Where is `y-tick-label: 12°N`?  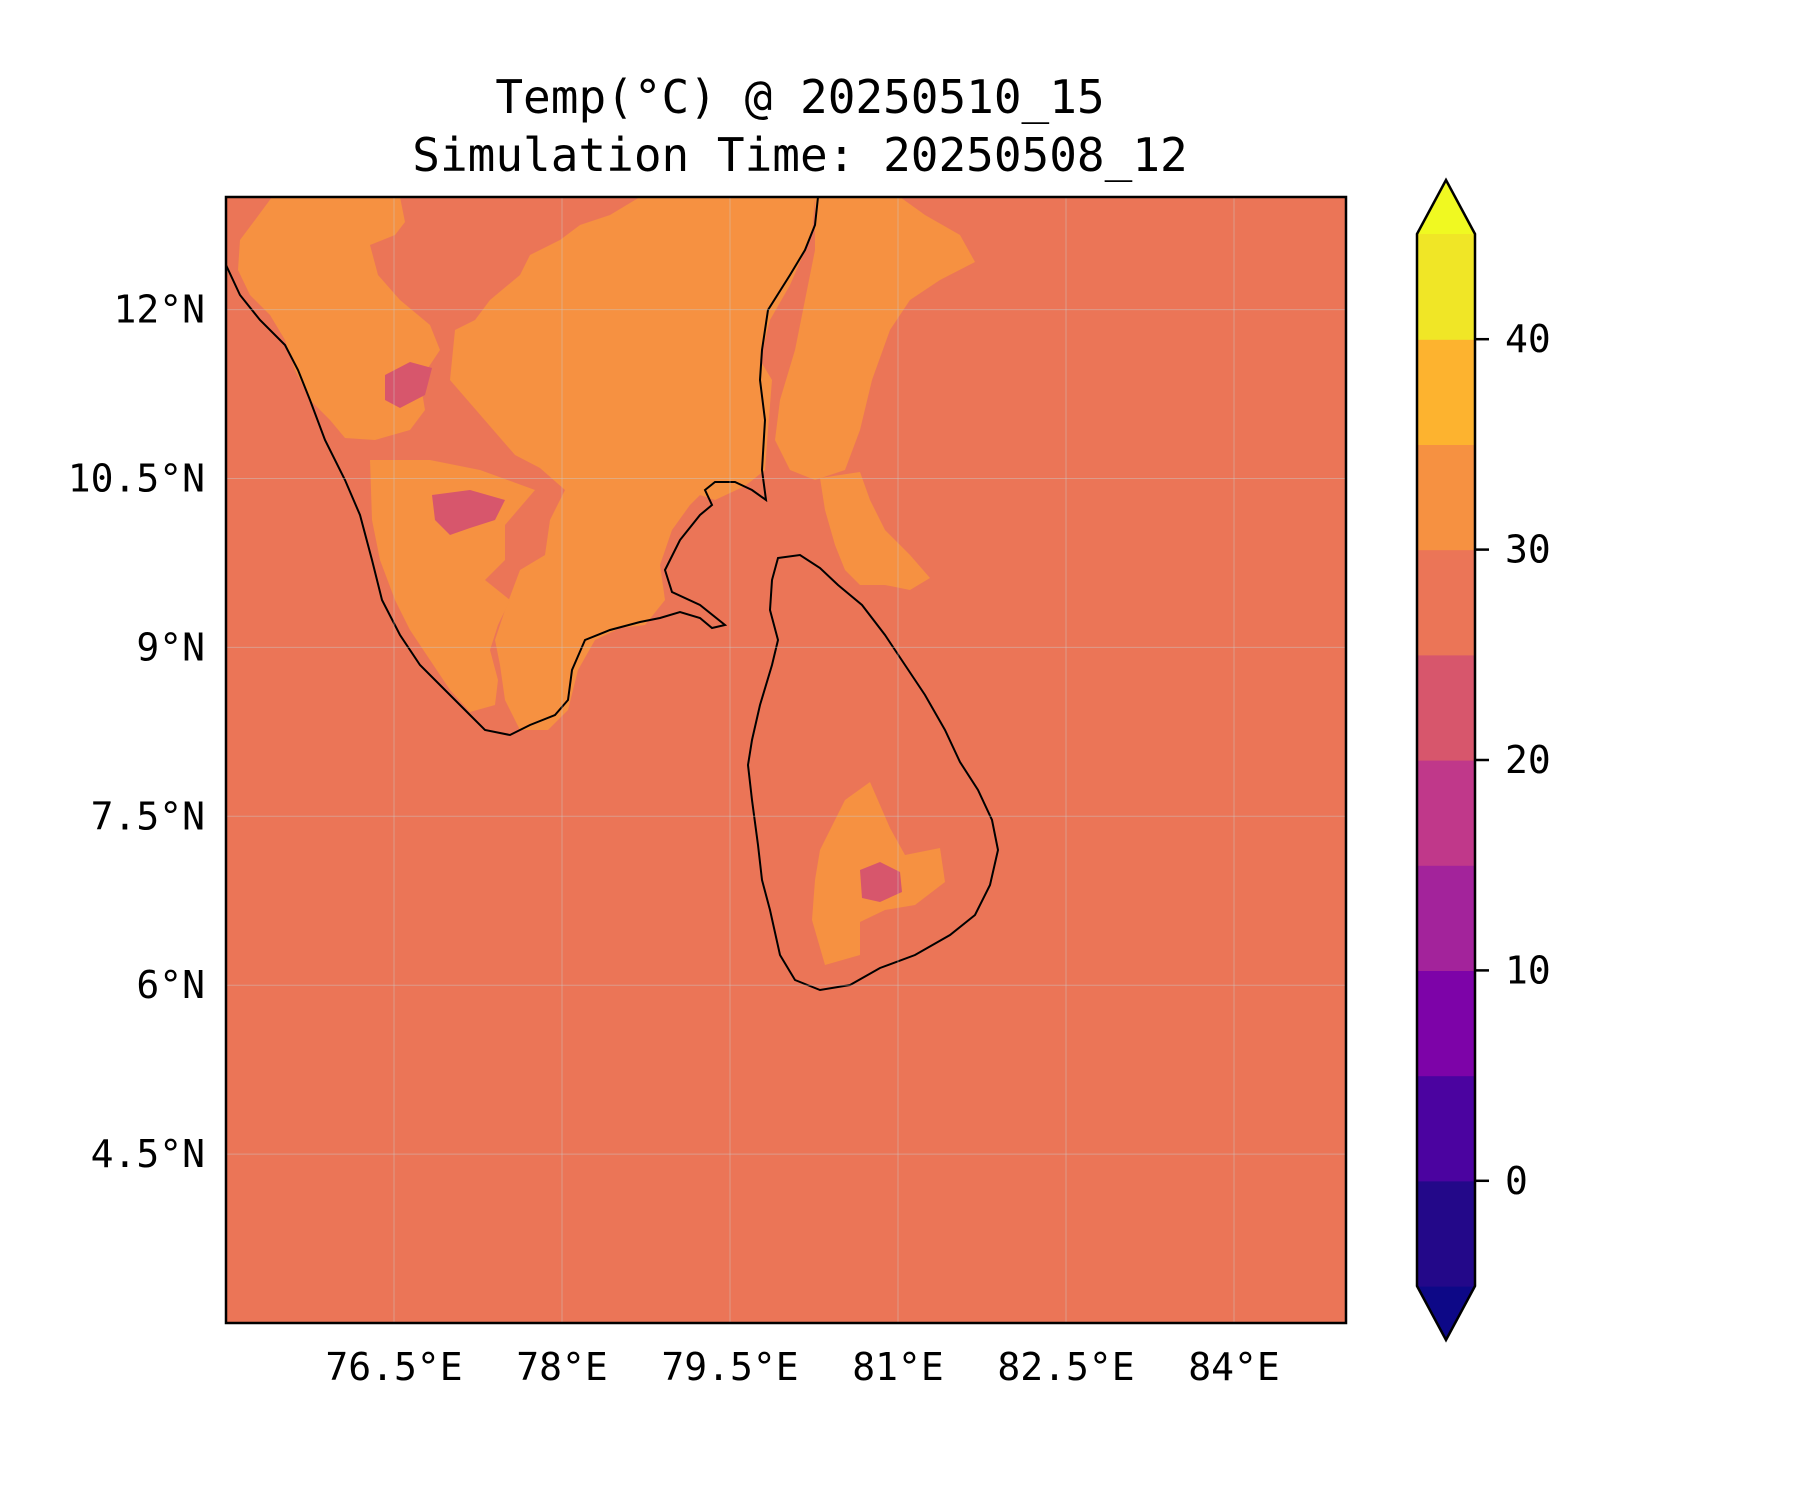 y-tick-label: 12°N is located at coordinates (159, 310).